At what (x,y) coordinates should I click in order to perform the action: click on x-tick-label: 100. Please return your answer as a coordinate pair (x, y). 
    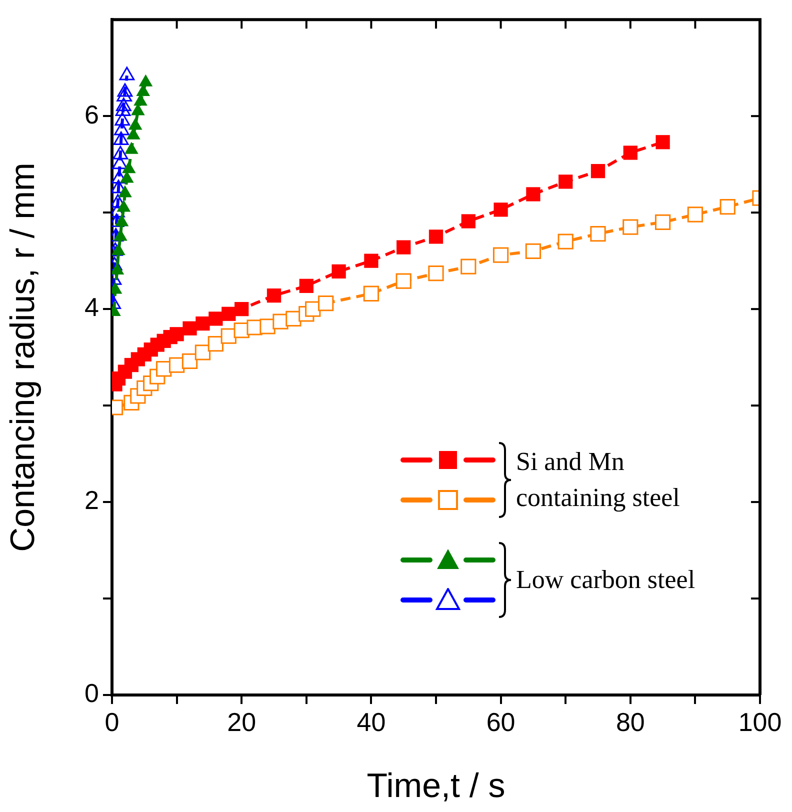
    Looking at the image, I should click on (760, 721).